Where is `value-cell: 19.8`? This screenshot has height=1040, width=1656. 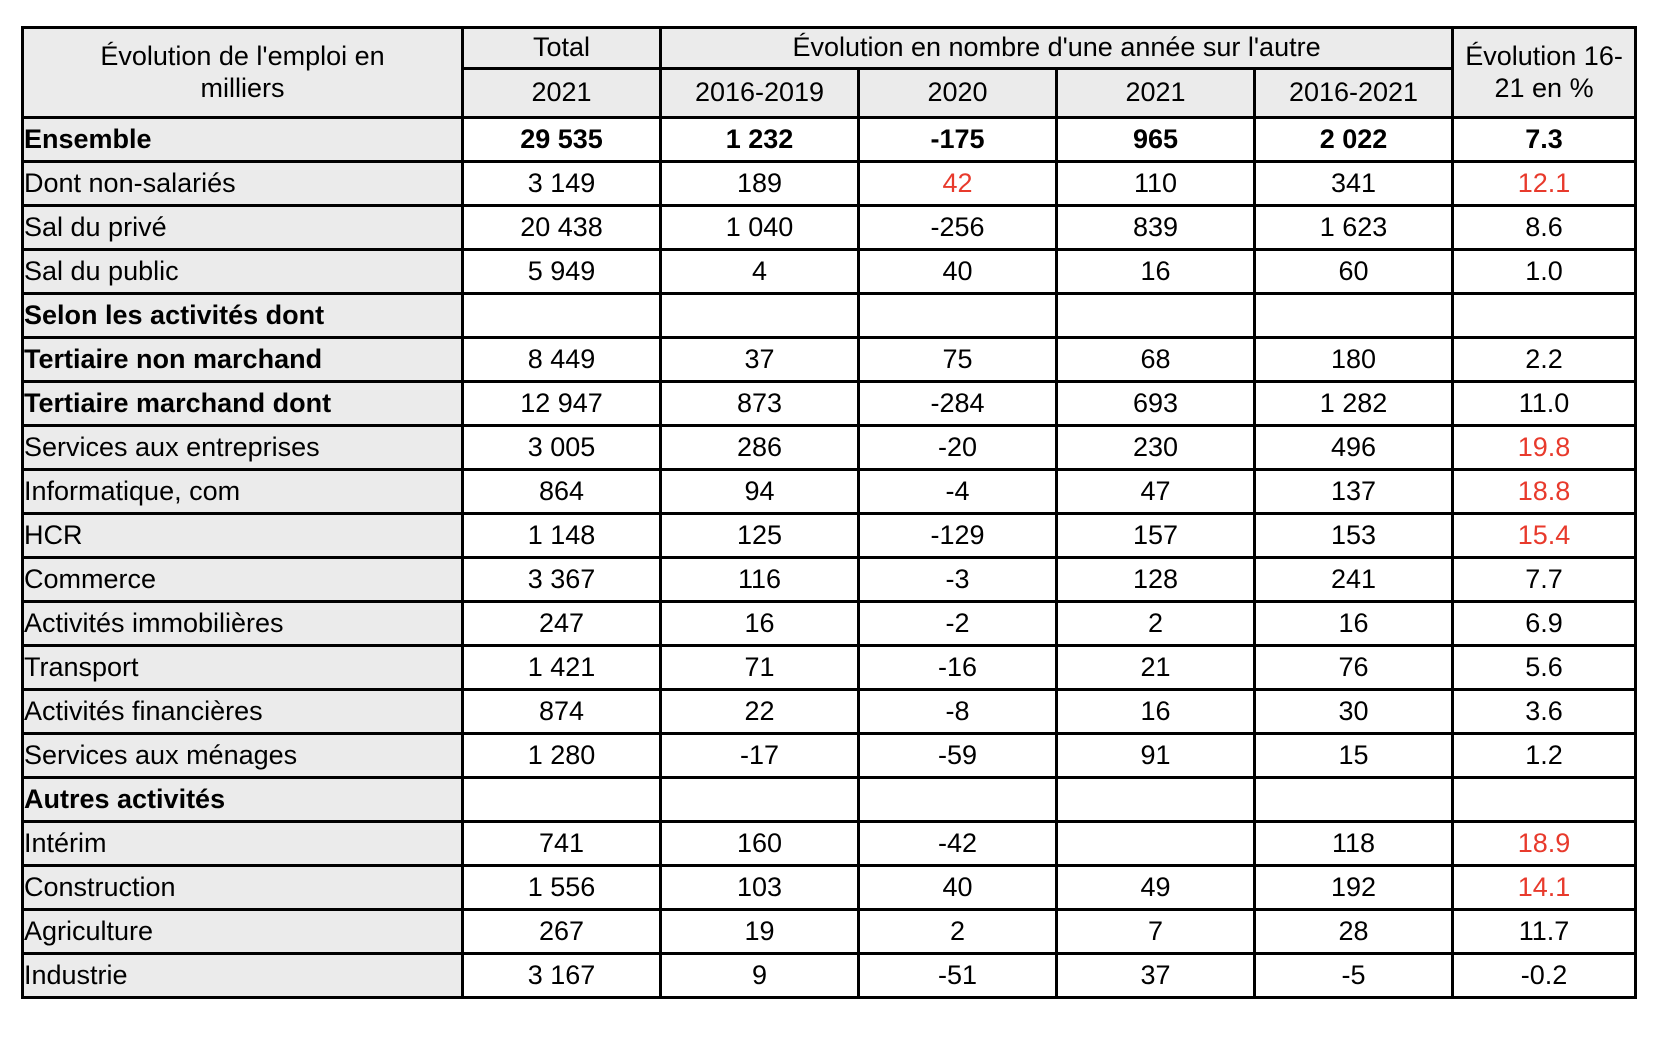
value-cell: 19.8 is located at coordinates (1544, 447).